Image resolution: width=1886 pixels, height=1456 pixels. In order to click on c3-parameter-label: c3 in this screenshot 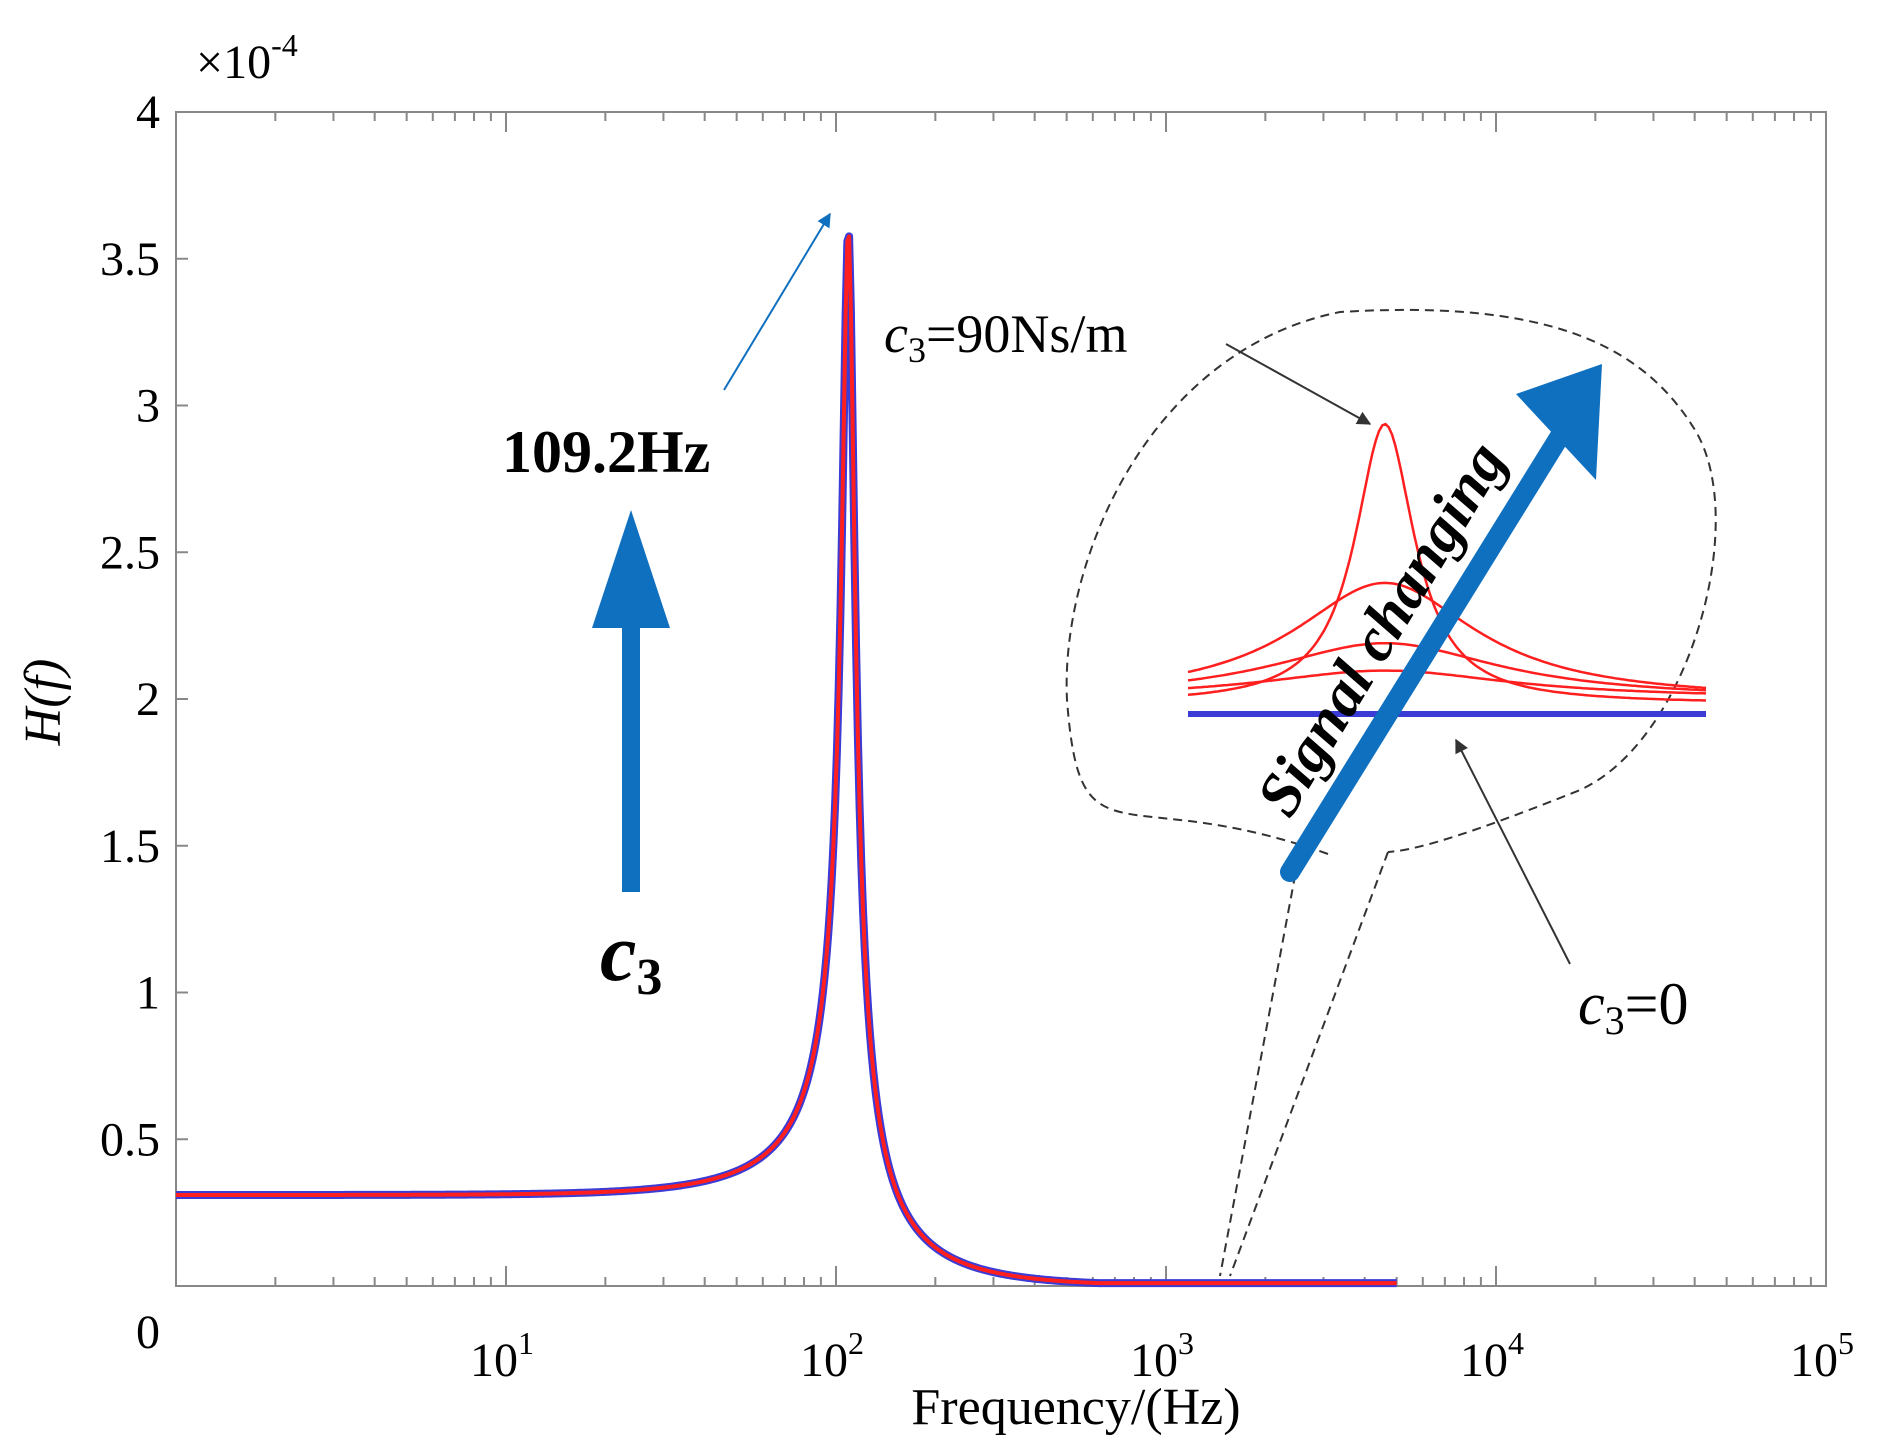, I will do `click(631, 956)`.